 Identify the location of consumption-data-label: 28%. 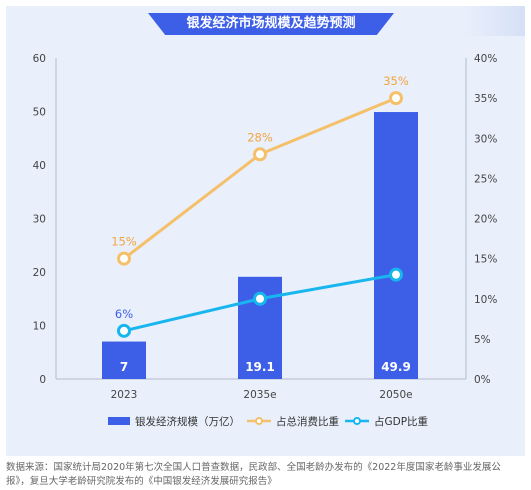
(260, 137).